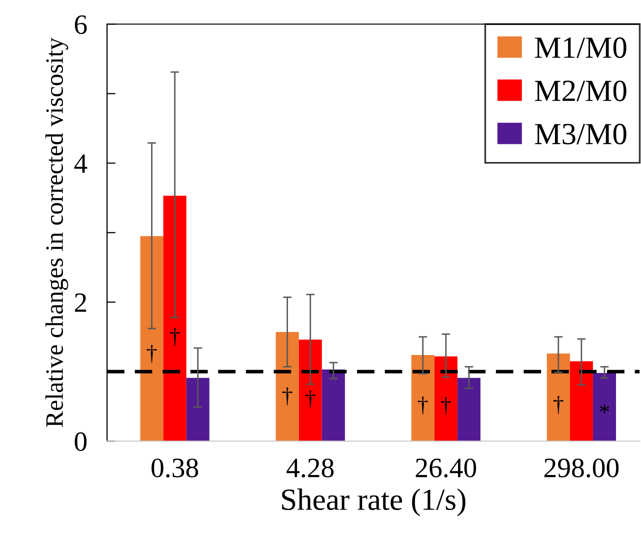 This screenshot has width=641, height=536. I want to click on x-tick-label: 26.40, so click(446, 468).